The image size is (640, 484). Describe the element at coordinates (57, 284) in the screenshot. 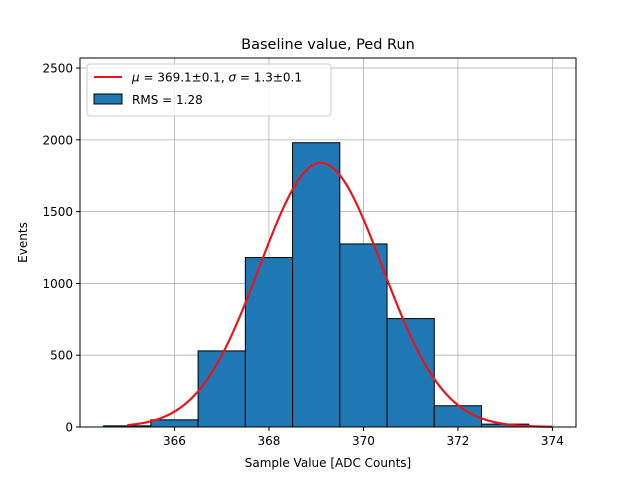

I see `y-tick-label: 1000` at that location.